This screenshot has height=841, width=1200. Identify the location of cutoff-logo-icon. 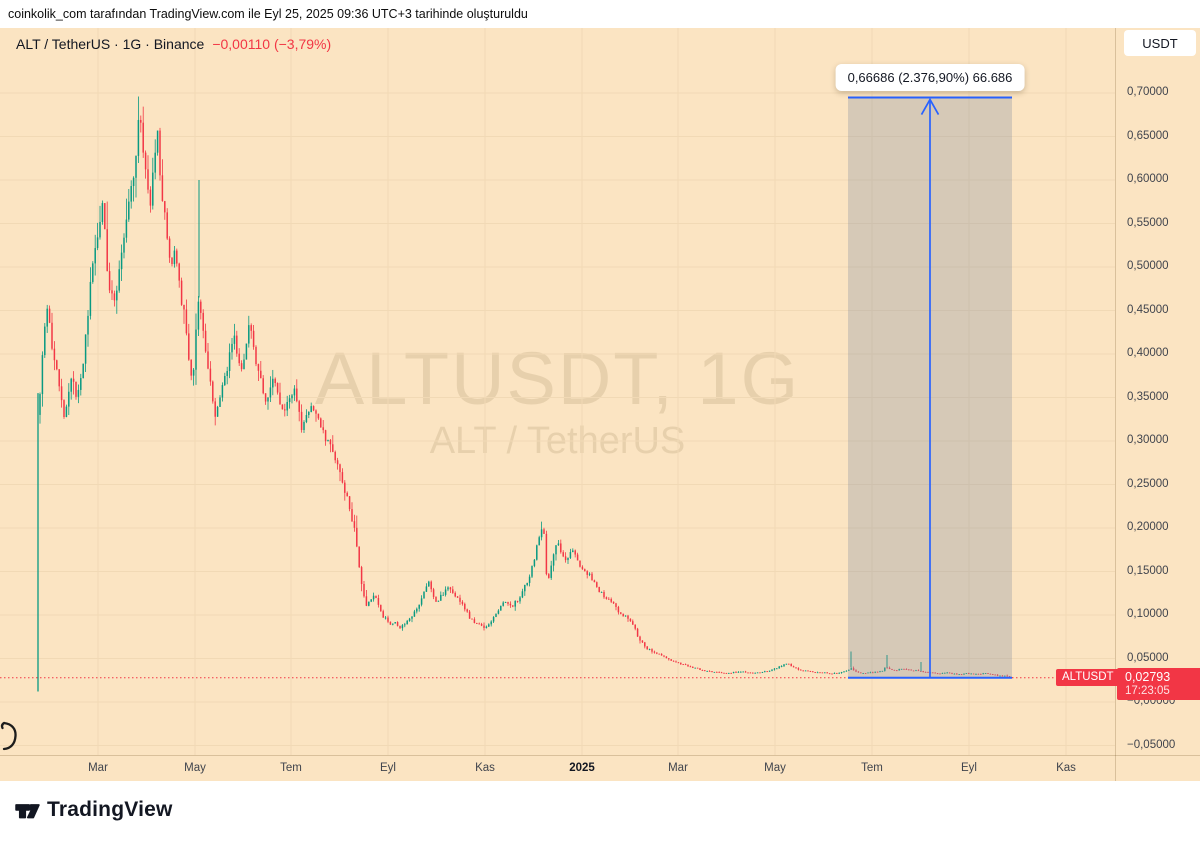
(8, 736).